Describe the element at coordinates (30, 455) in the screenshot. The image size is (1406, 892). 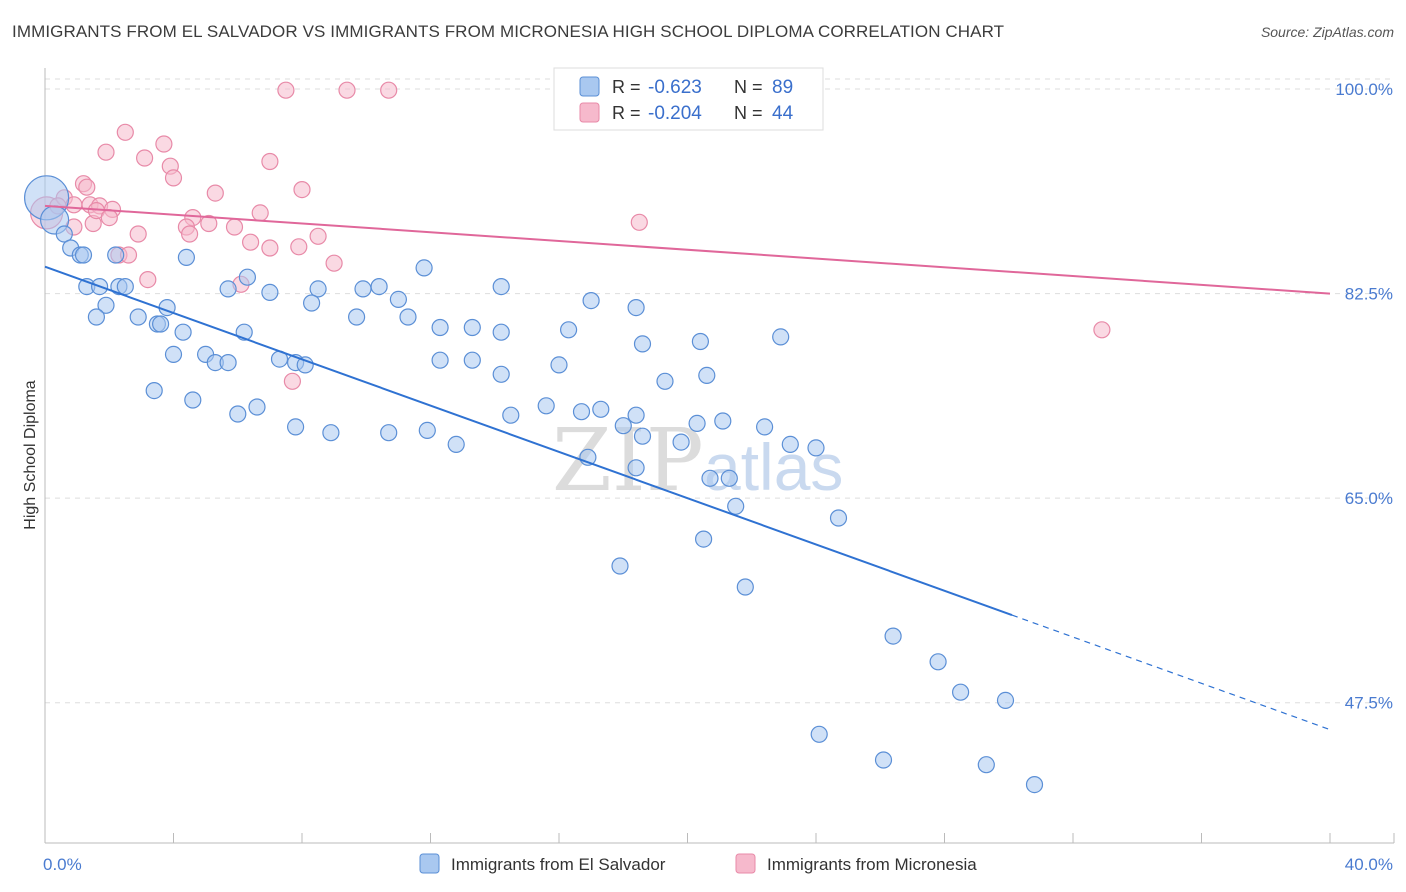
I see `y-axis-label: High School Diploma` at that location.